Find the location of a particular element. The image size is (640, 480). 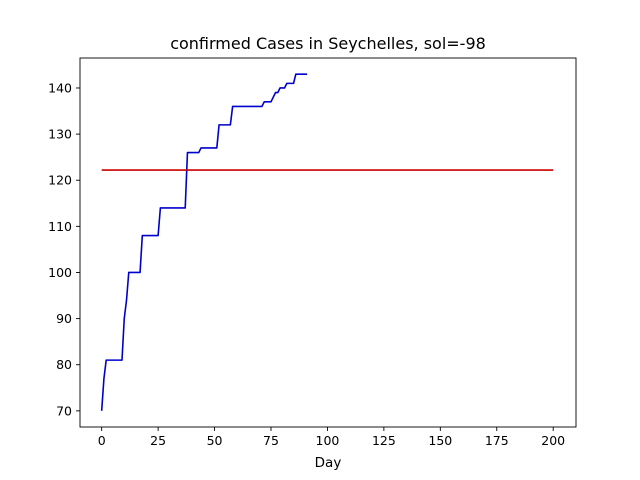

x-tick-label: 125 is located at coordinates (384, 440).